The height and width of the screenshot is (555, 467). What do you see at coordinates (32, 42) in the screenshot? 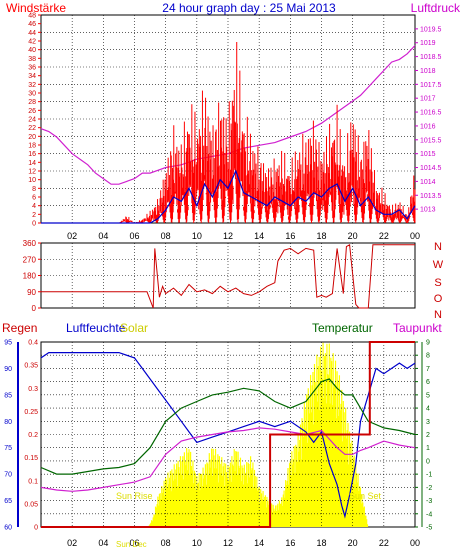
I see `wind-left-tick-label: 42` at bounding box center [32, 42].